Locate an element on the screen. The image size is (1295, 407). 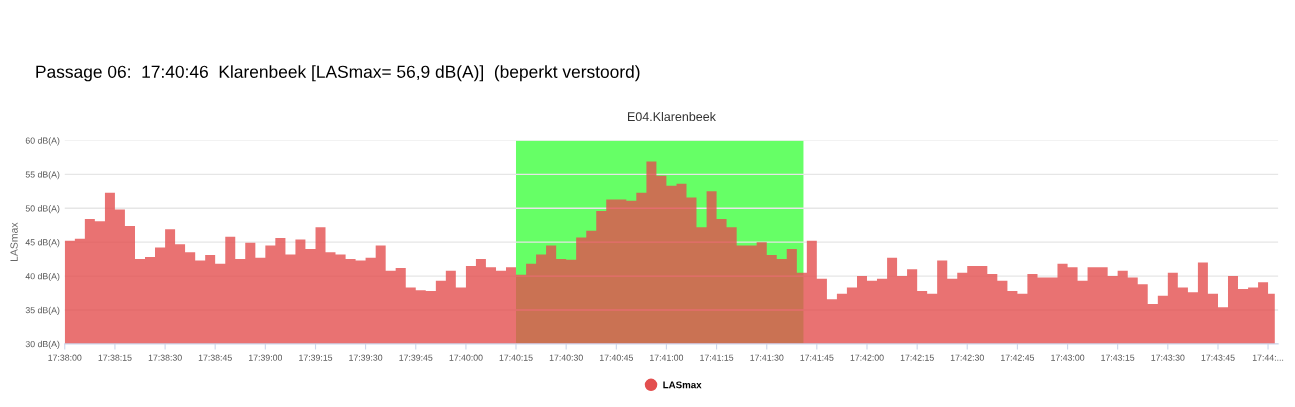
x-tick-label: 17:40:45 is located at coordinates (616, 357).